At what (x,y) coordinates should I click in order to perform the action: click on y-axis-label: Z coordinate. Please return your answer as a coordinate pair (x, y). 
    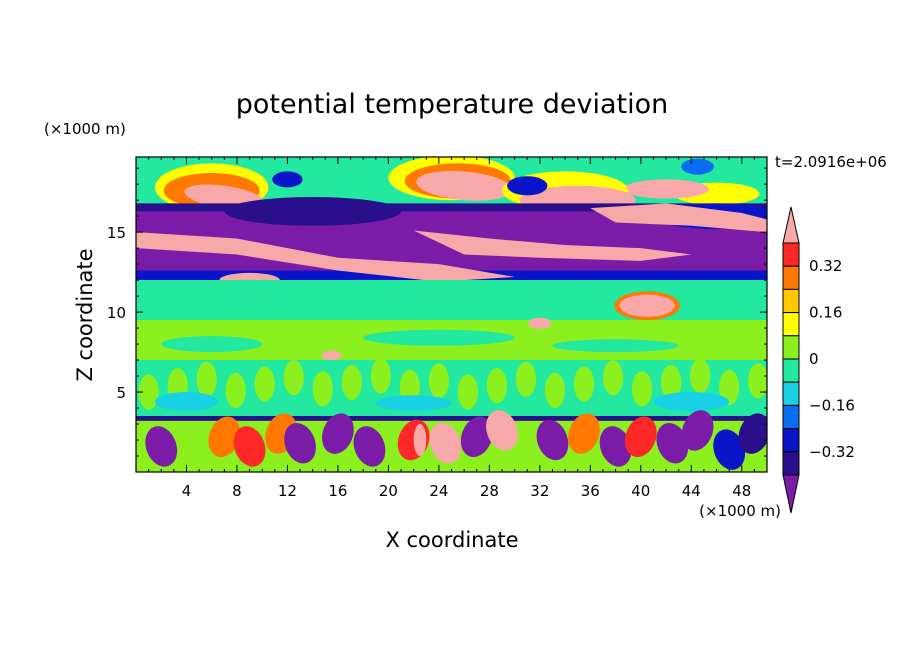
    Looking at the image, I should click on (85, 314).